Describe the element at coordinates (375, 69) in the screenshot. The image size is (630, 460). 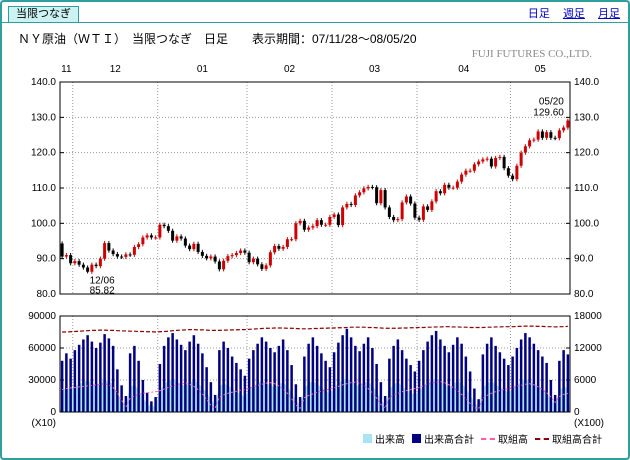
I see `svg-text: 03` at that location.